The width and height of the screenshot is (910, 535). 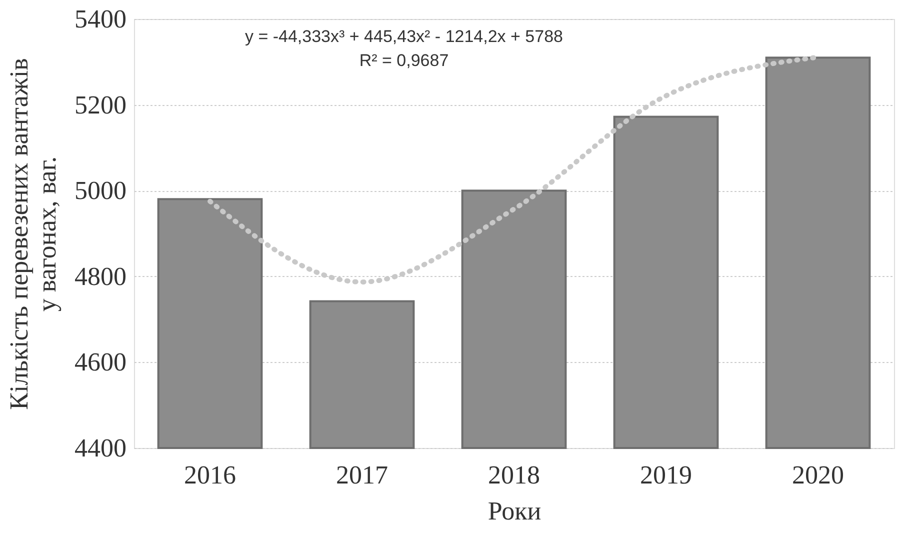 What do you see at coordinates (100, 191) in the screenshot?
I see `y-tick-label: 5000` at bounding box center [100, 191].